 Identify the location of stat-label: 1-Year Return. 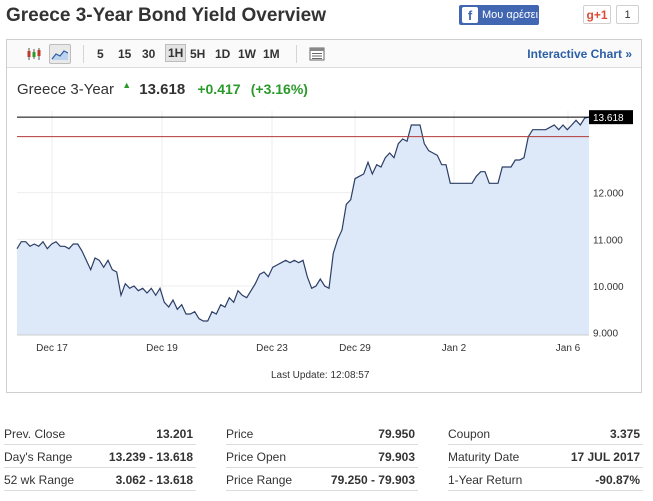
(485, 480).